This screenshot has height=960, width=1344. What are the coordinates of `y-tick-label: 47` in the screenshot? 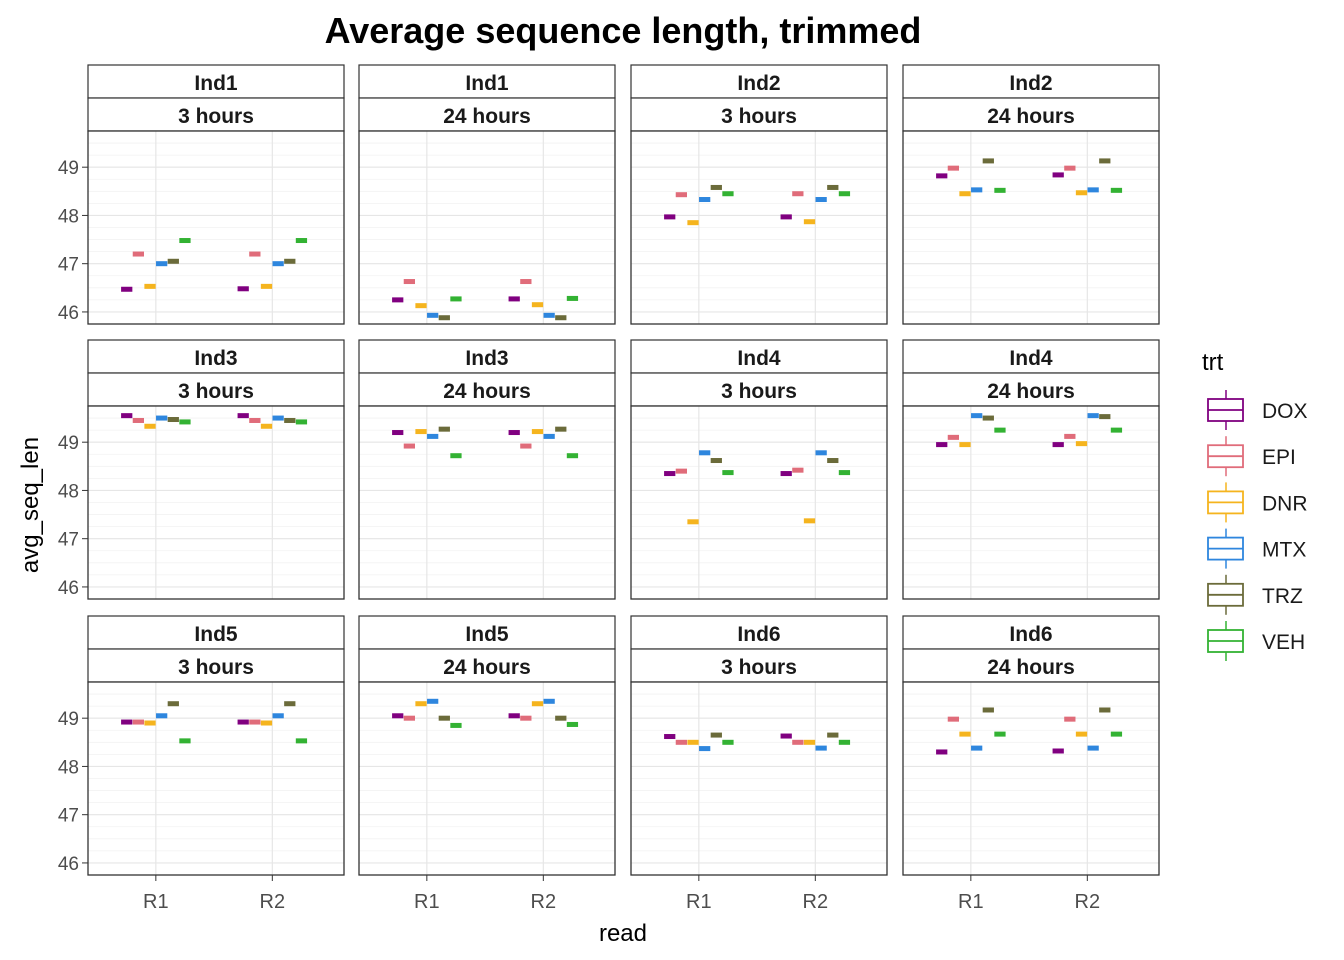 It's located at (68, 540).